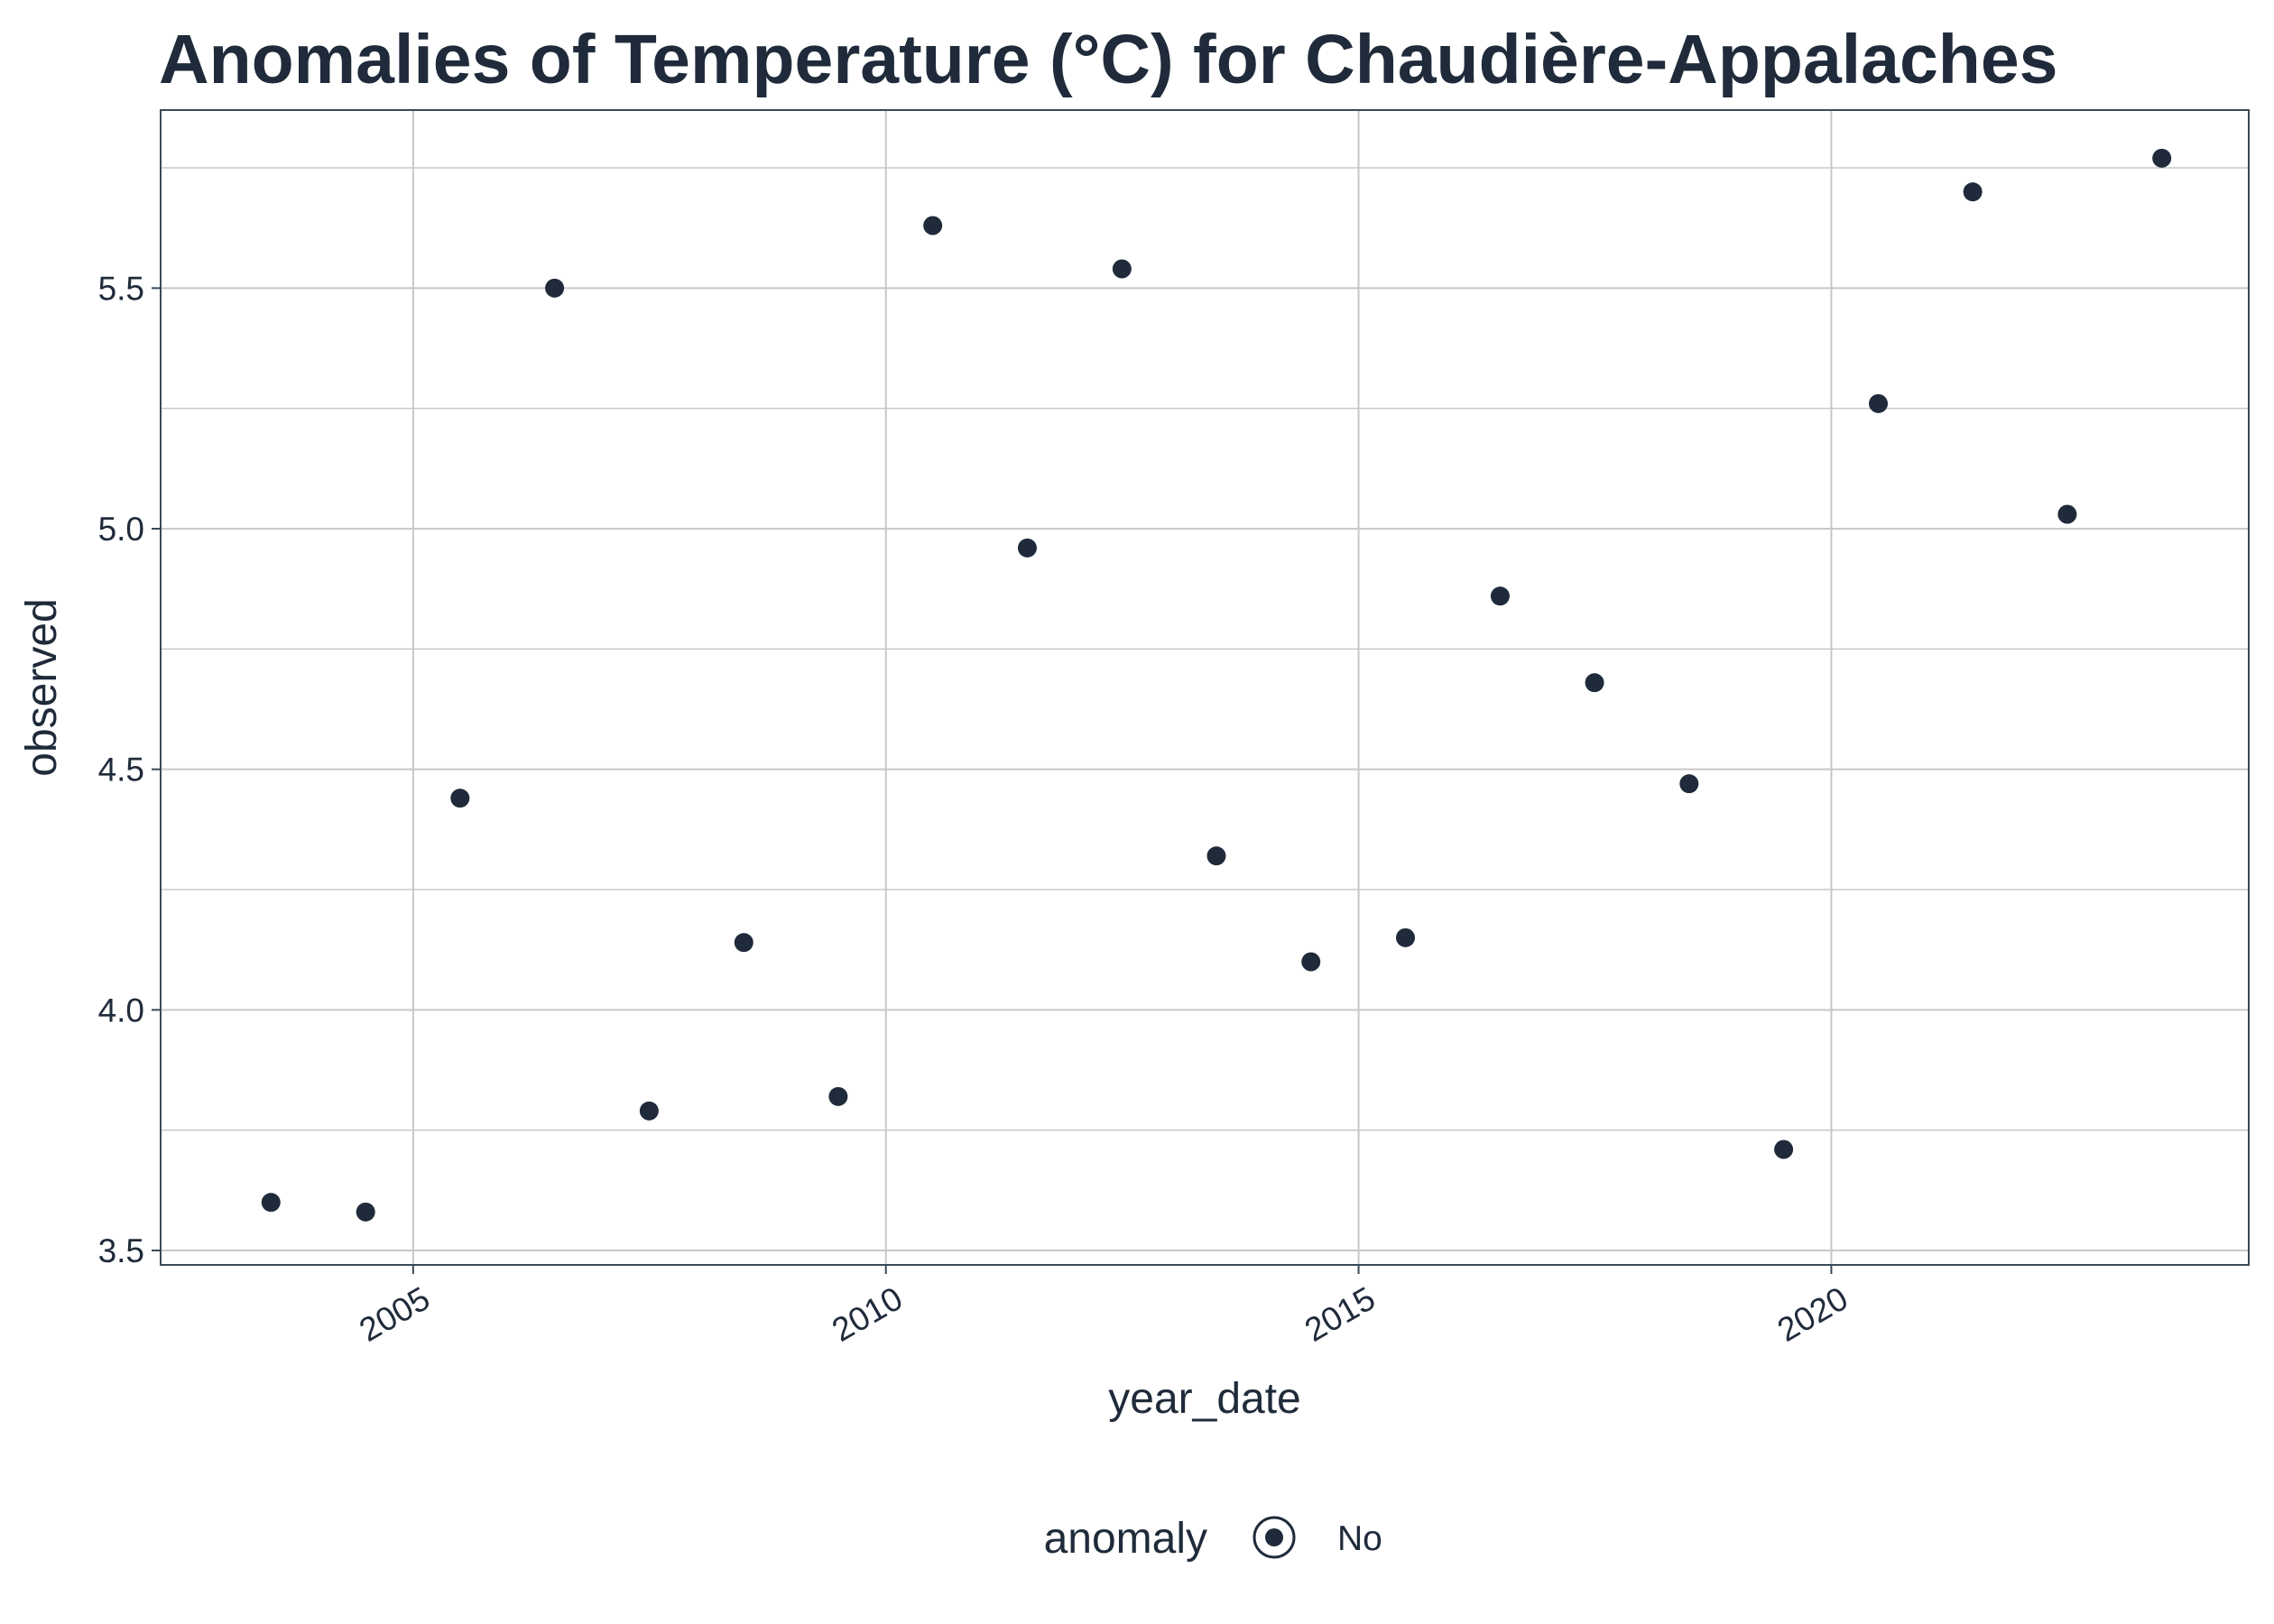 This screenshot has width=2274, height=1624. What do you see at coordinates (42, 687) in the screenshot?
I see `y-axis-title: observed` at bounding box center [42, 687].